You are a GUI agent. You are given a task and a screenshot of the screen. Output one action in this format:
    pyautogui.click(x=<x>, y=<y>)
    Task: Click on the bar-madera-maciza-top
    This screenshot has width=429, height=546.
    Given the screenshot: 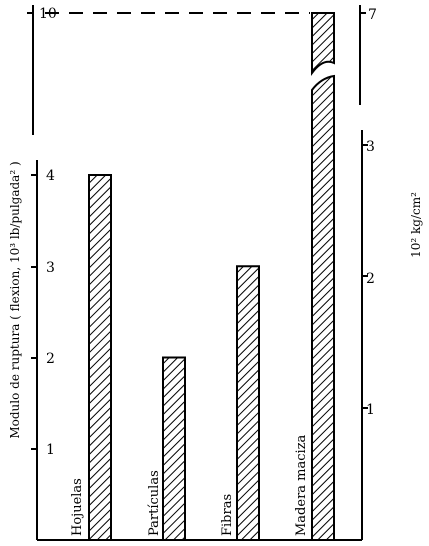 What is the action you would take?
    pyautogui.click(x=323, y=44)
    